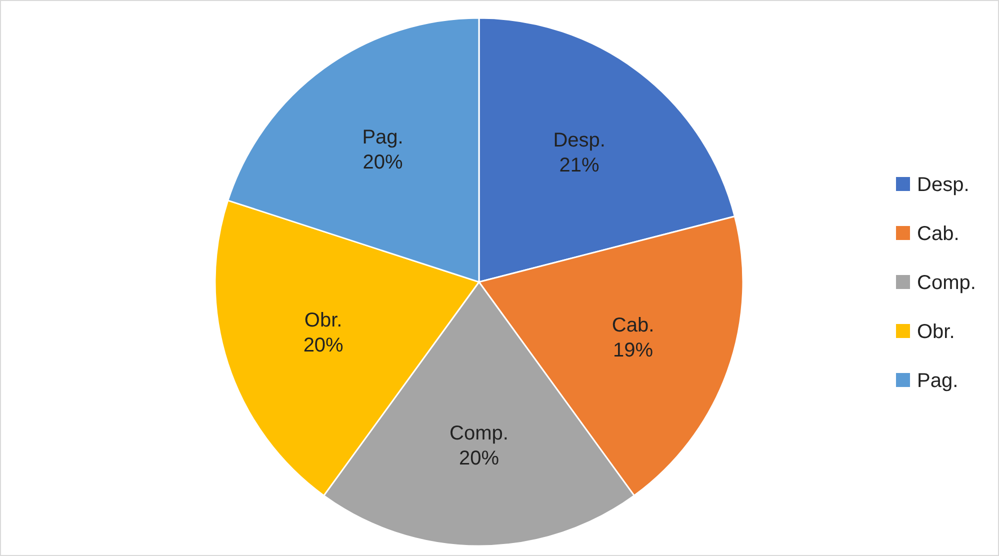 This screenshot has width=999, height=556. Describe the element at coordinates (936, 332) in the screenshot. I see `legend-label: Obr.` at that location.